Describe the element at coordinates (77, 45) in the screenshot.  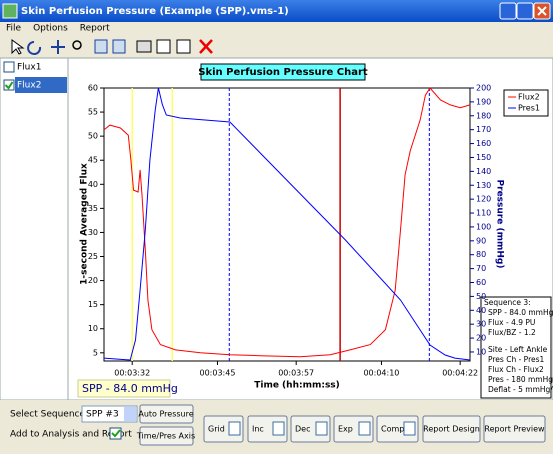
I see `zoom-tool` at that location.